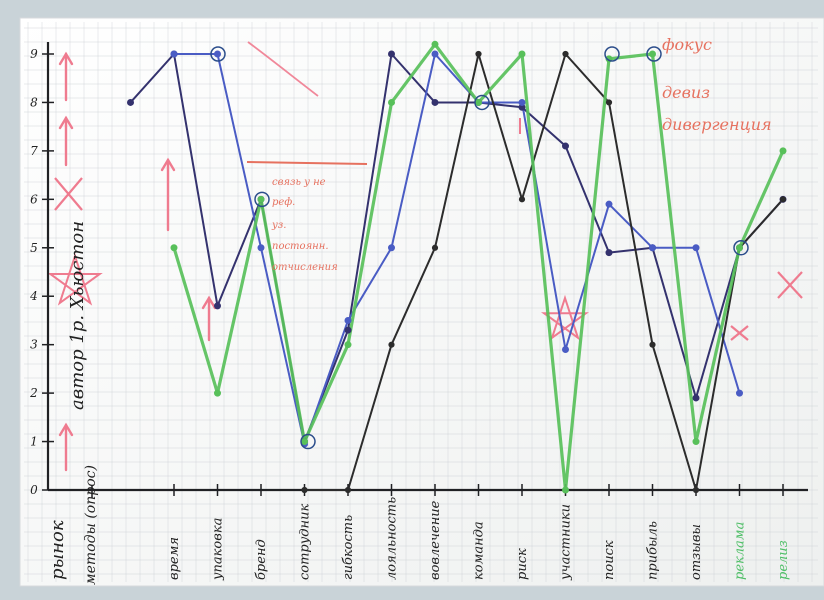 This screenshot has width=824, height=600. What do you see at coordinates (57, 550) in the screenshot?
I see `lead-label-0: рынок` at bounding box center [57, 550].